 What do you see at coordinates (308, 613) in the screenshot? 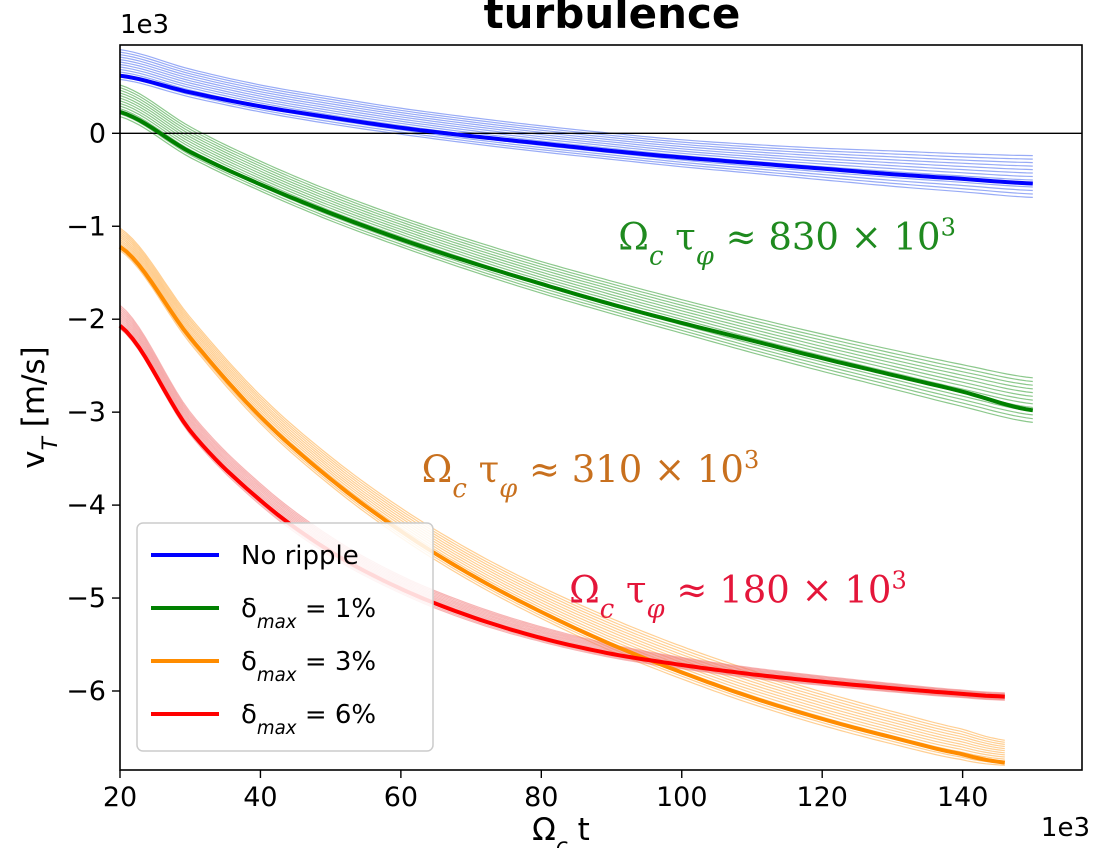
I see `legend-label-1: δmax = 1%` at bounding box center [308, 613].